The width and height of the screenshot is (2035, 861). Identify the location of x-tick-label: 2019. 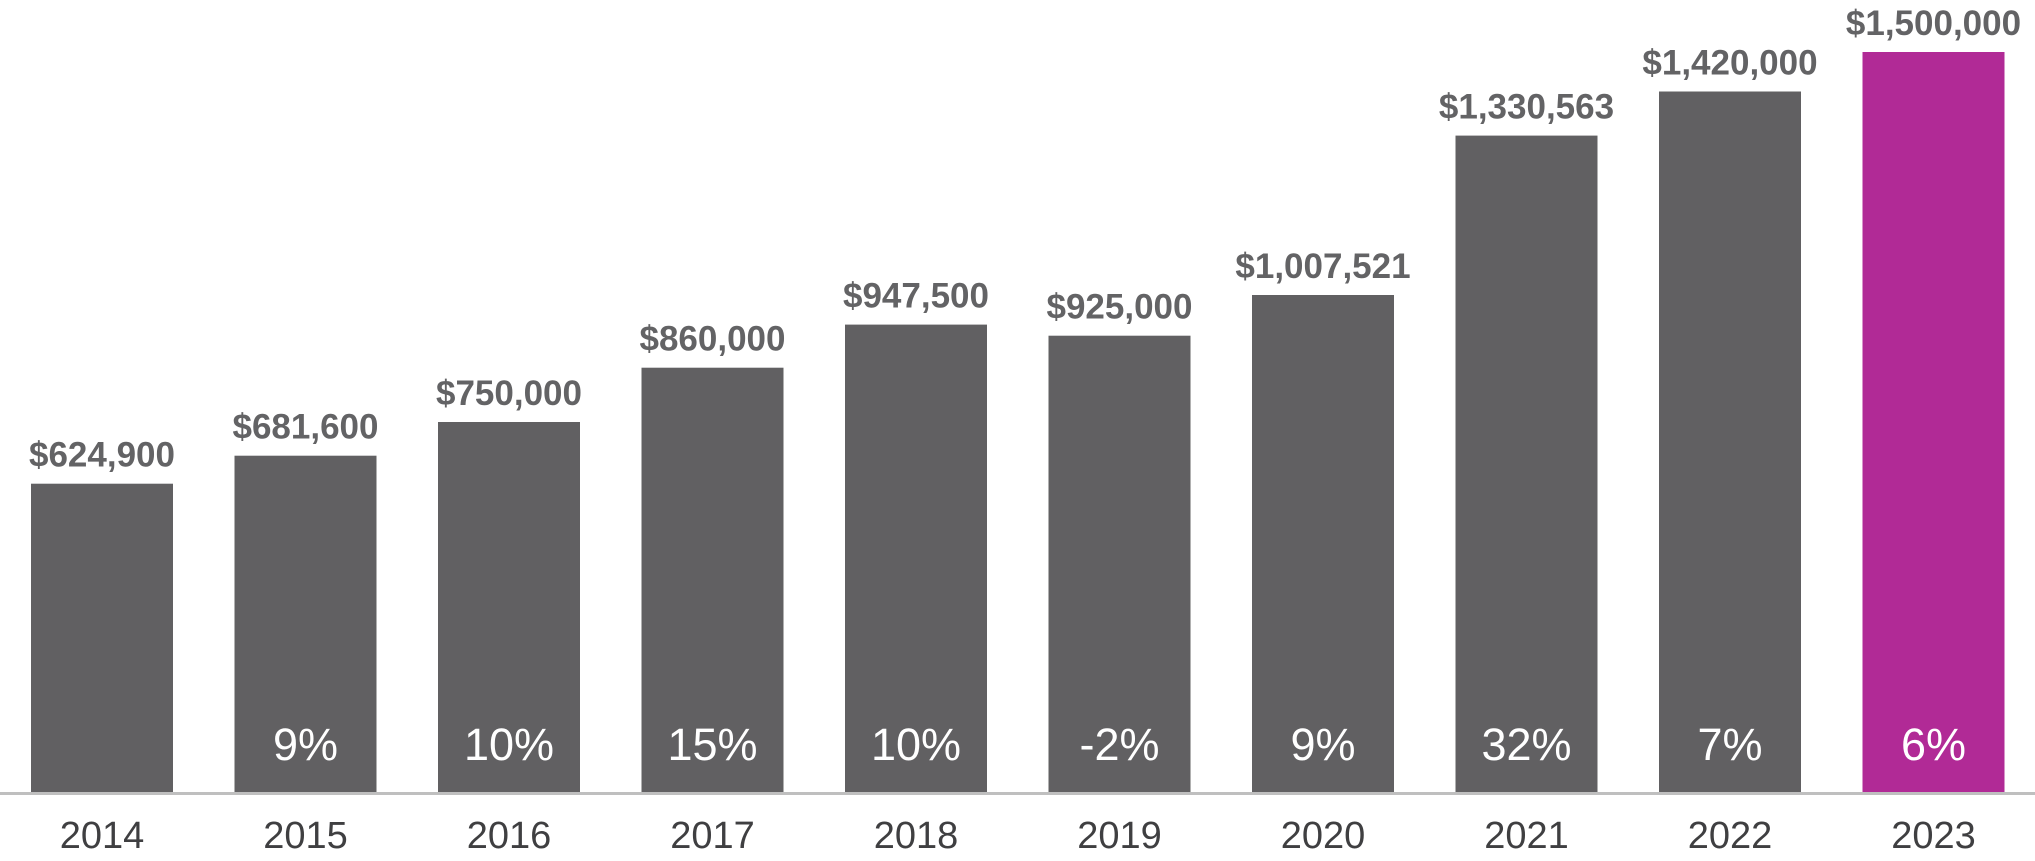
(1119, 836).